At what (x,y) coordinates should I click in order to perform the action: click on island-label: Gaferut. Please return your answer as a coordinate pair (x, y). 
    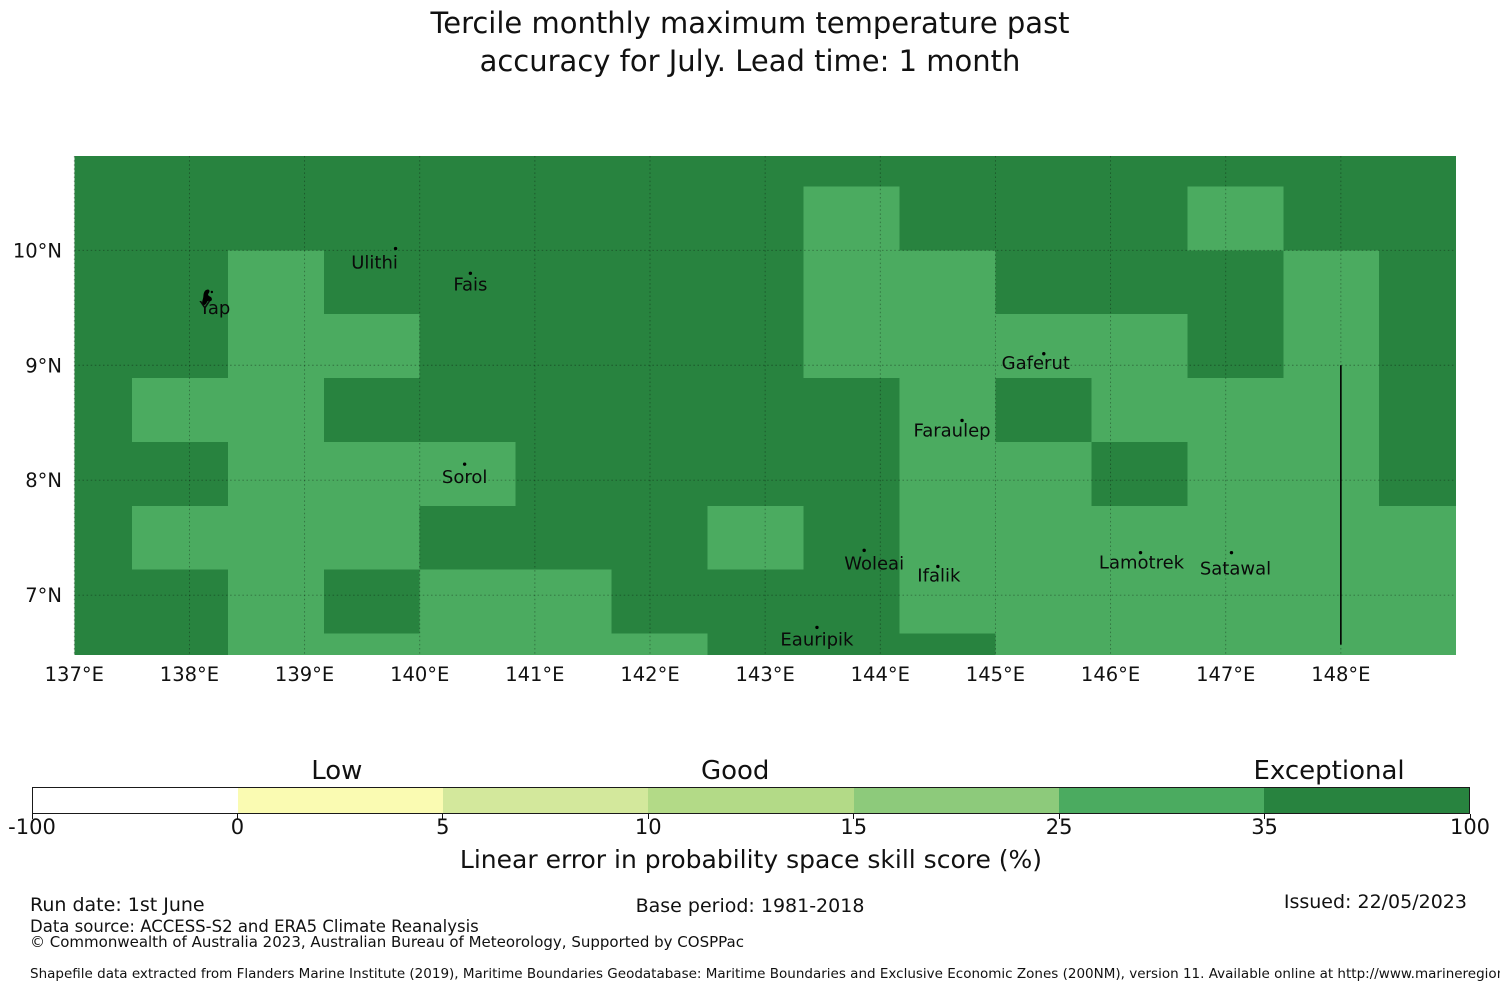
    Looking at the image, I should click on (1036, 363).